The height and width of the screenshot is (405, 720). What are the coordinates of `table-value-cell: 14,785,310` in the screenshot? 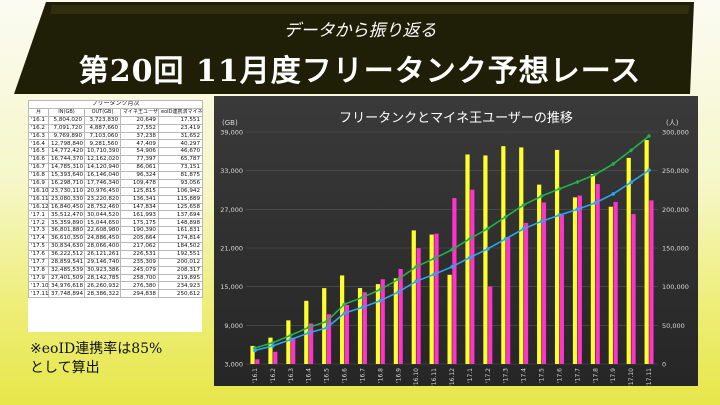 It's located at (66, 168).